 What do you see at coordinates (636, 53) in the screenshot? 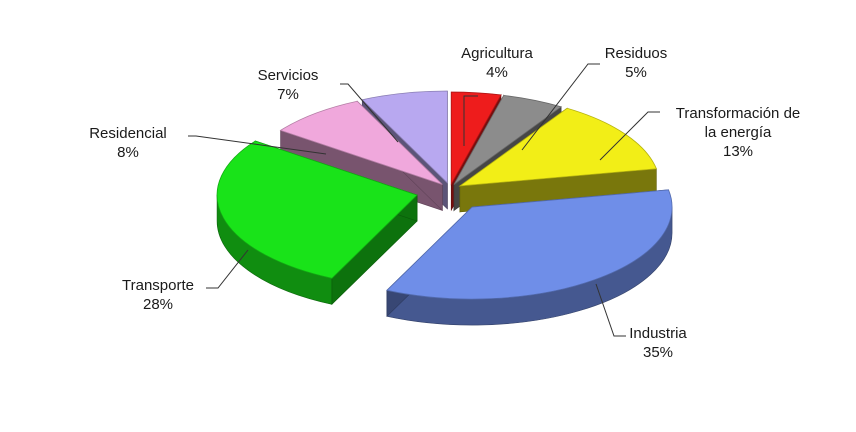
I see `slice-name-label: Residuos` at bounding box center [636, 53].